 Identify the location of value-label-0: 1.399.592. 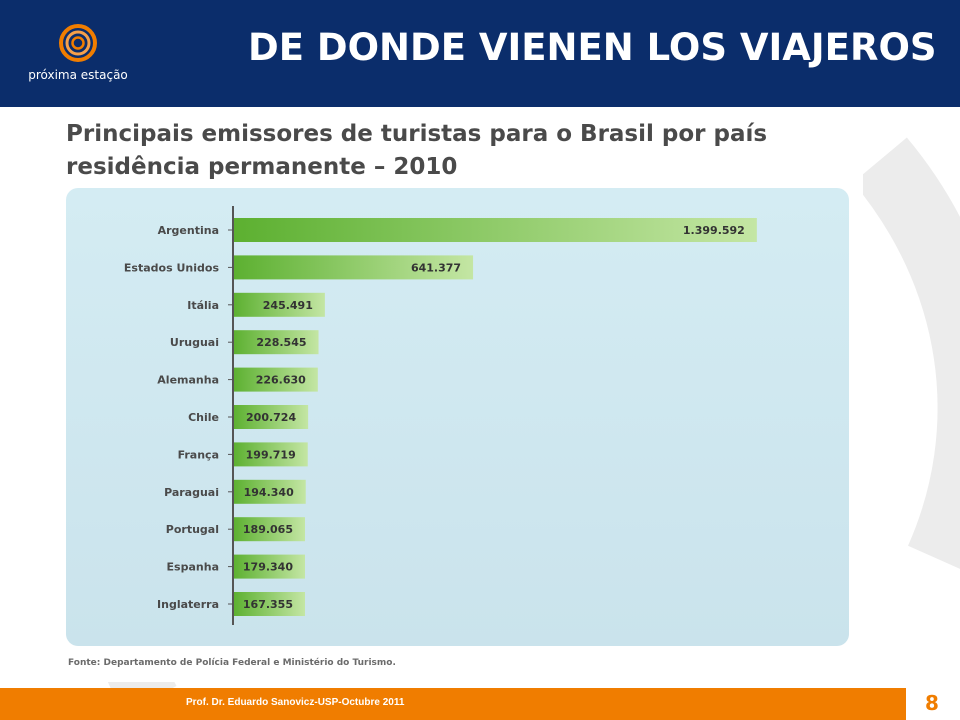
(714, 230).